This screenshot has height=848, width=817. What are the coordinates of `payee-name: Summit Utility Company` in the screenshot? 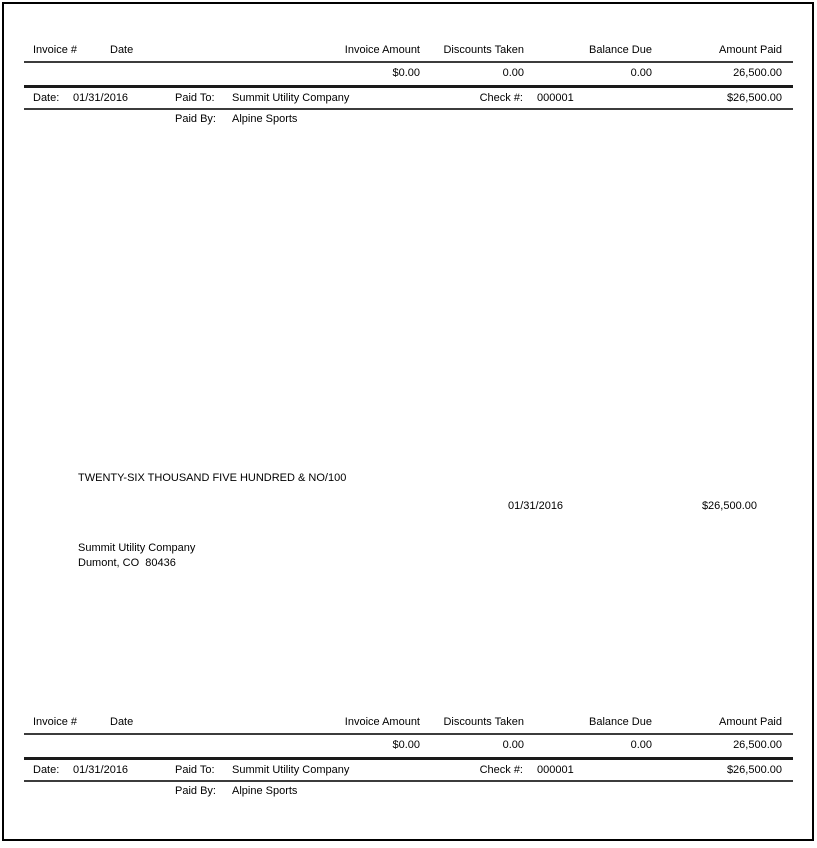 It's located at (137, 548).